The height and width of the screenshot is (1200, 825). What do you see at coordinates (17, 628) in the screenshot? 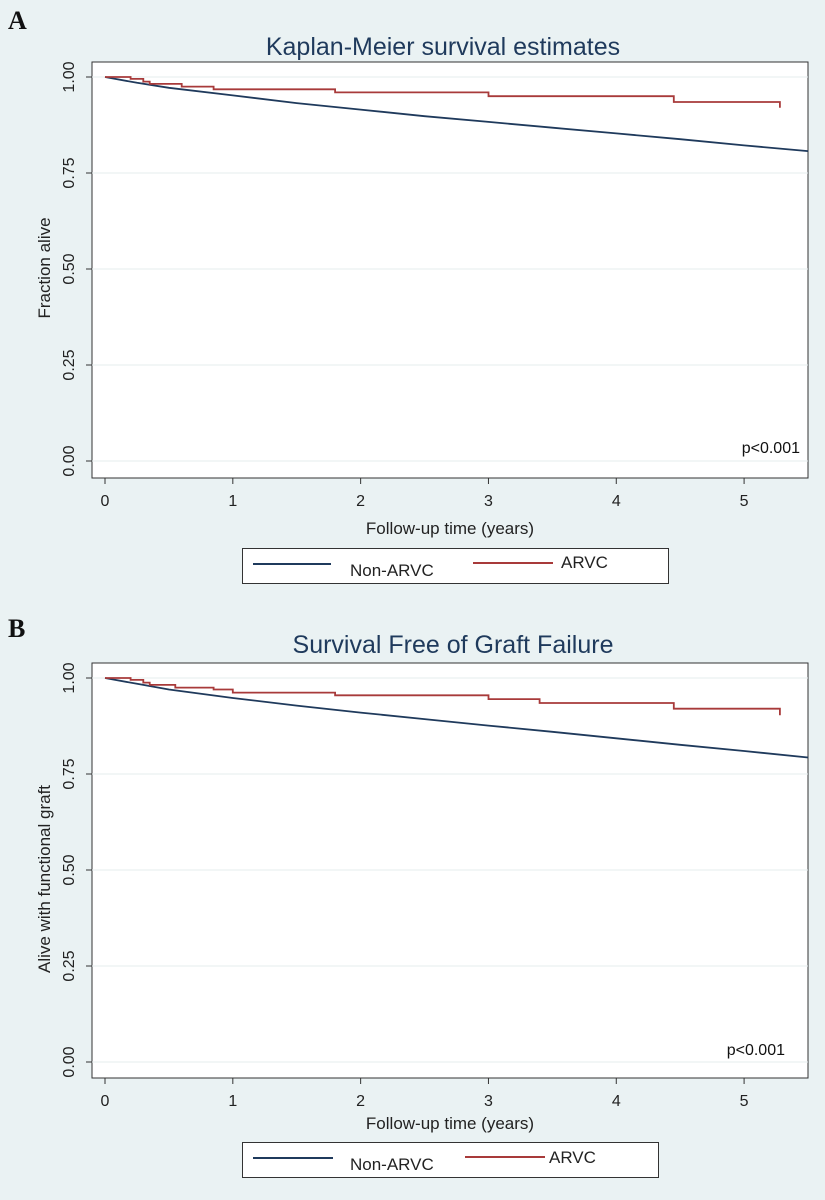
I see `panel-letter: B` at bounding box center [17, 628].